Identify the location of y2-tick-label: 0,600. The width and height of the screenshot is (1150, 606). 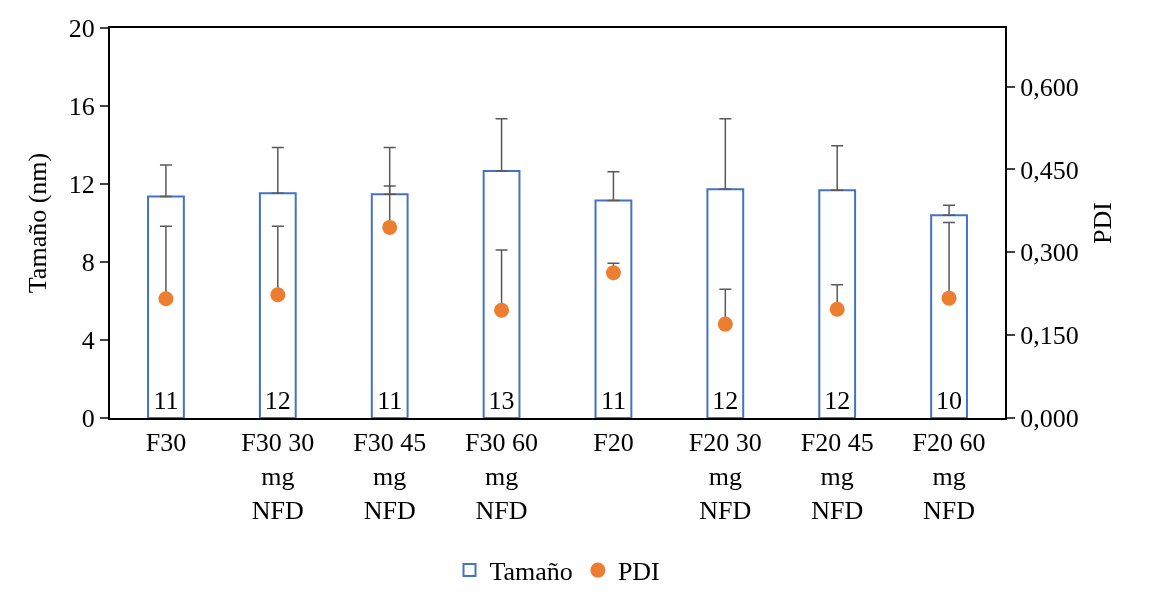
(1049, 87).